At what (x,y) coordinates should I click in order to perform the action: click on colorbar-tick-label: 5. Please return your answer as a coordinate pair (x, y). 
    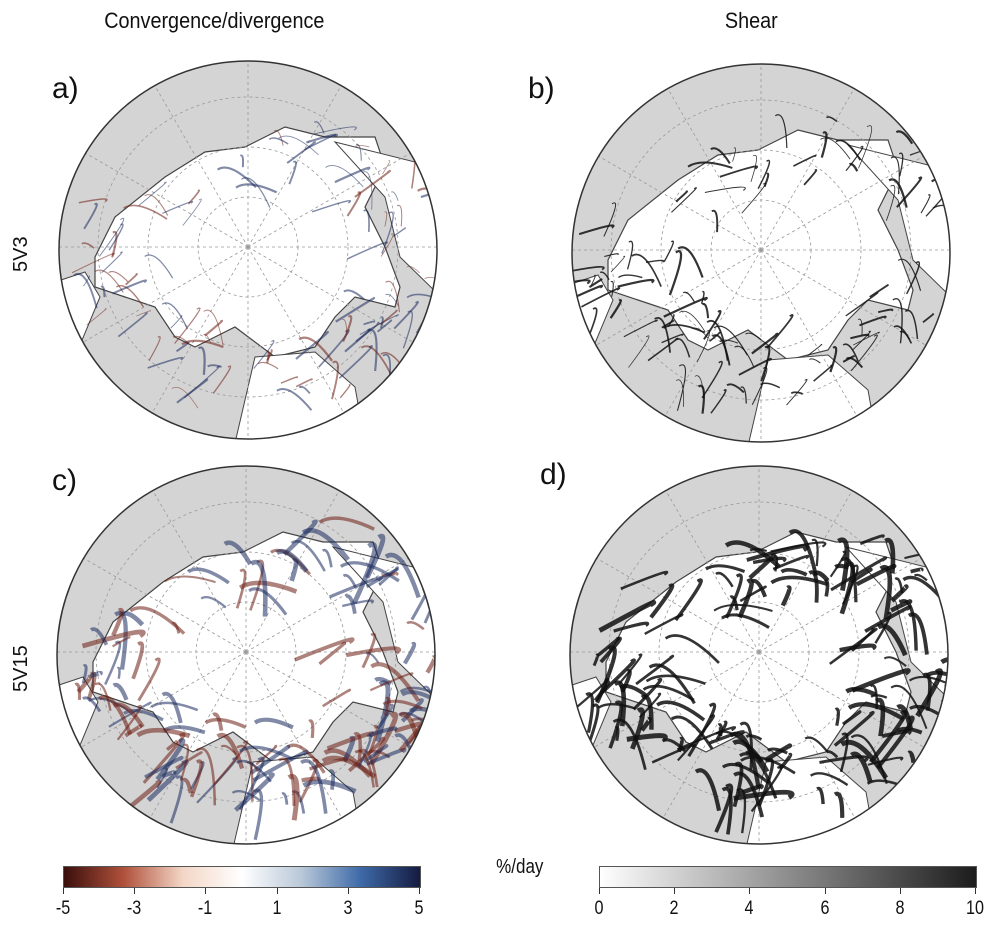
    Looking at the image, I should click on (419, 908).